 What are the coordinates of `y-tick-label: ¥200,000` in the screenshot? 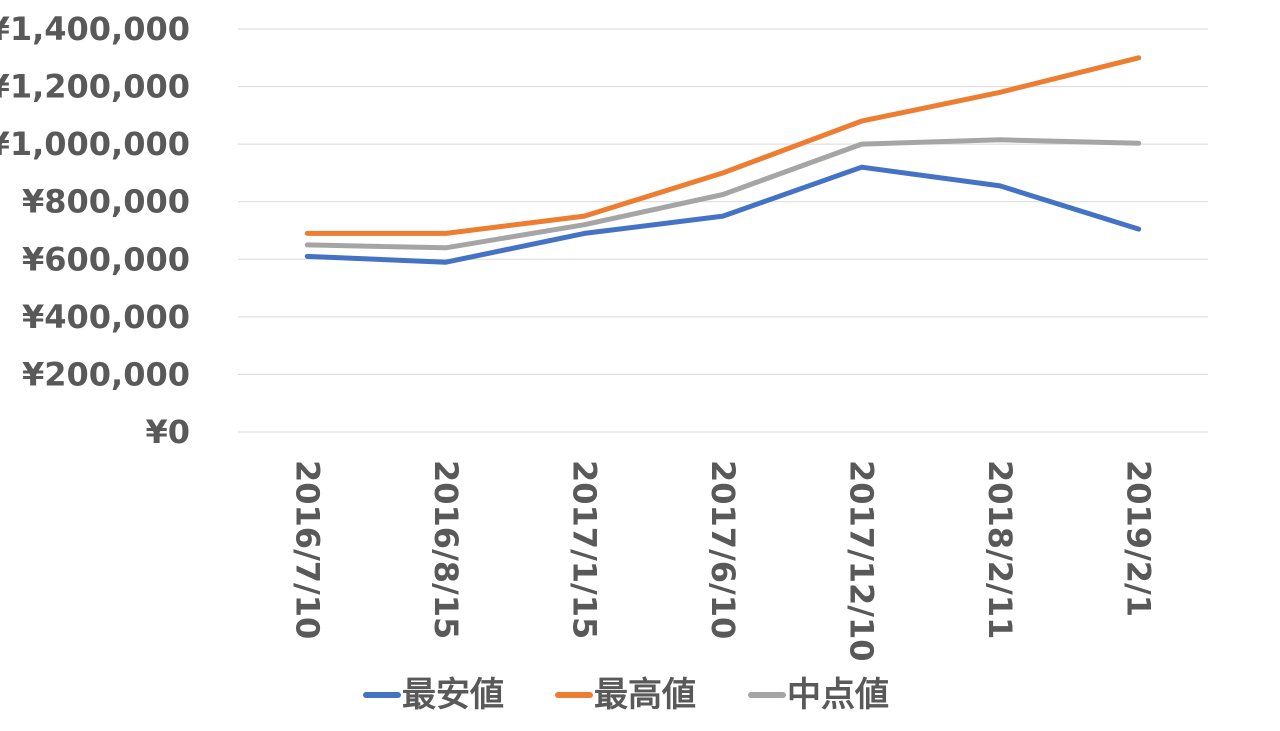 It's located at (106, 374).